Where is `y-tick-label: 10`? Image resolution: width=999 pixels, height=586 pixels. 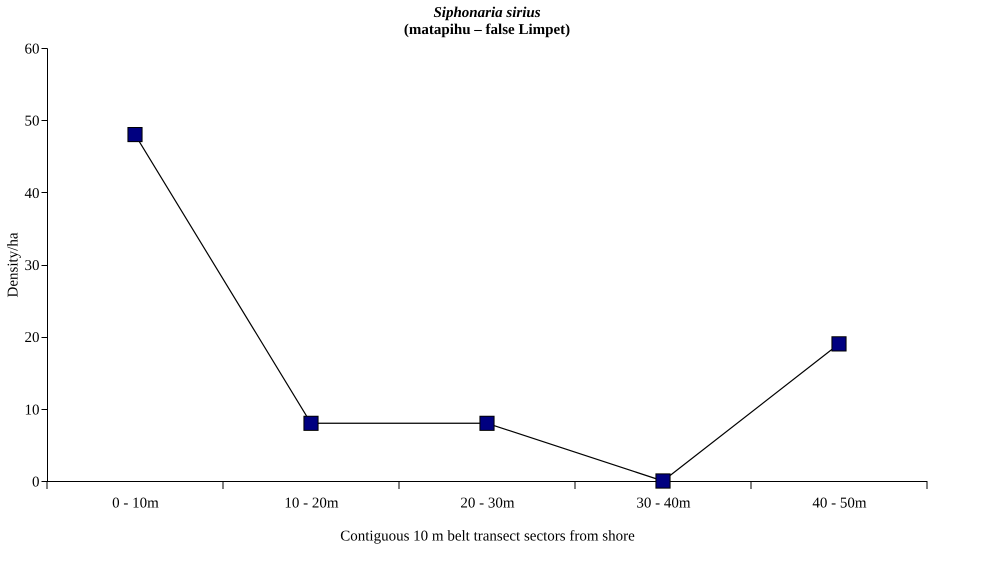
y-tick-label: 10 is located at coordinates (32, 410).